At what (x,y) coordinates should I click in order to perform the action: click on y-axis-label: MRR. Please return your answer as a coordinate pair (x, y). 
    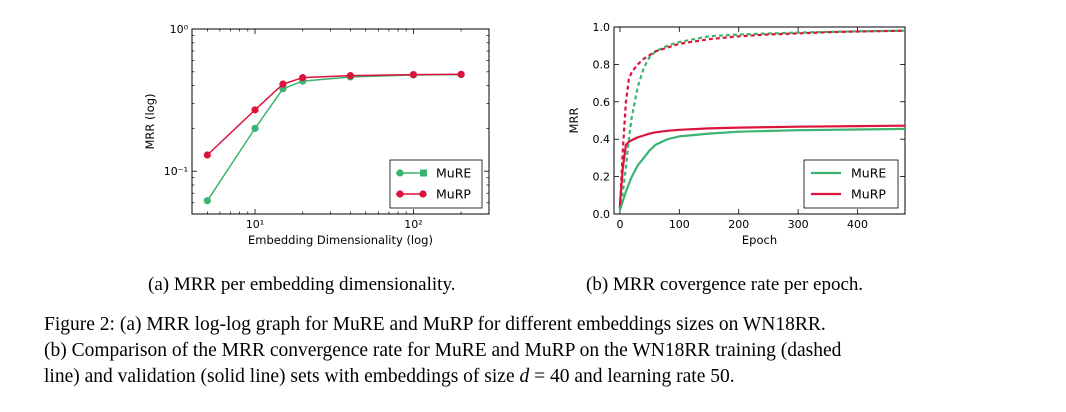
    Looking at the image, I should click on (574, 121).